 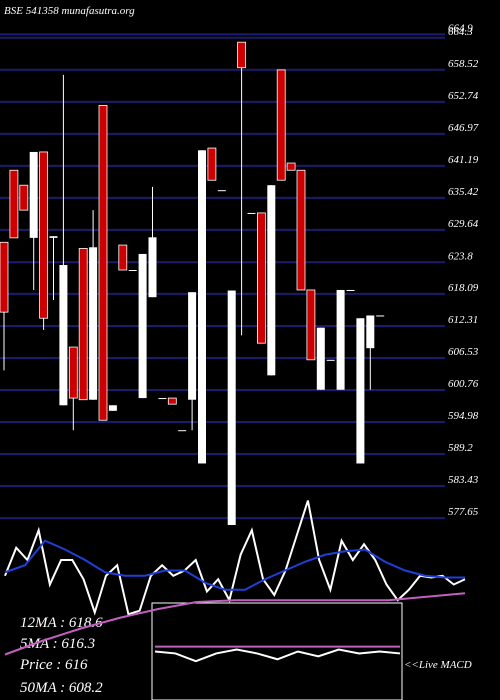 What do you see at coordinates (463, 128) in the screenshot?
I see `y-tick-label: 646.97` at bounding box center [463, 128].